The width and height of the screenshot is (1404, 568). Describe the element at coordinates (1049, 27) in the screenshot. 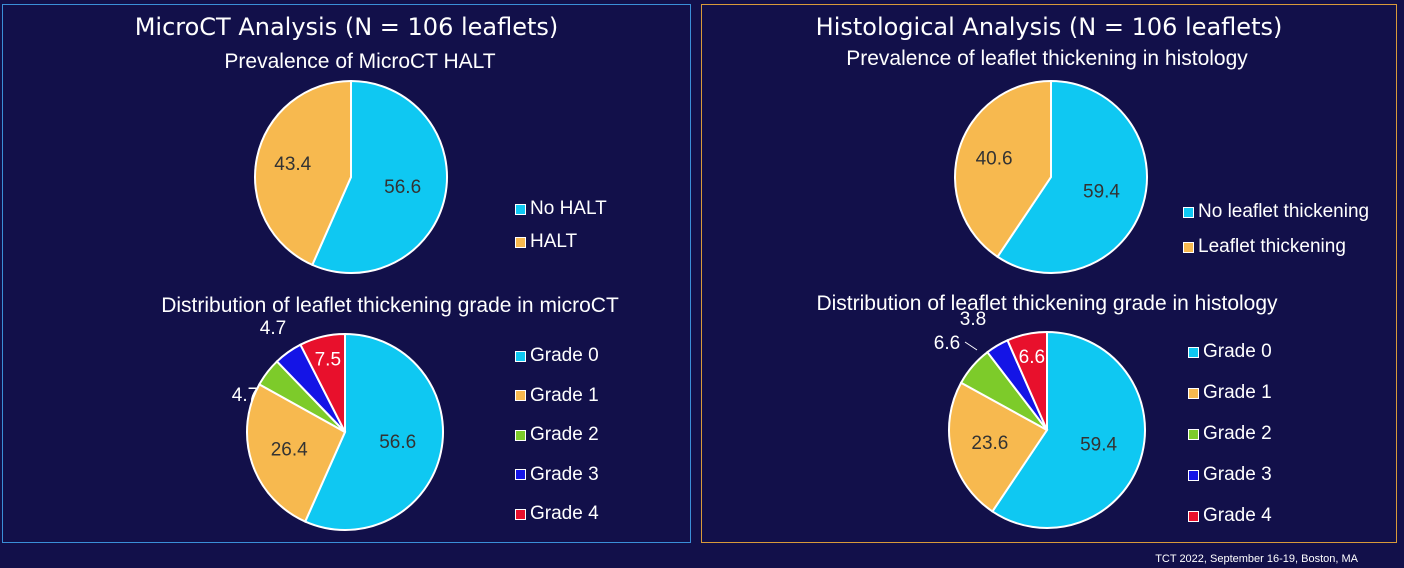

I see `histology-panel-title: Histological Analysis (N = 106 leaflets)` at that location.